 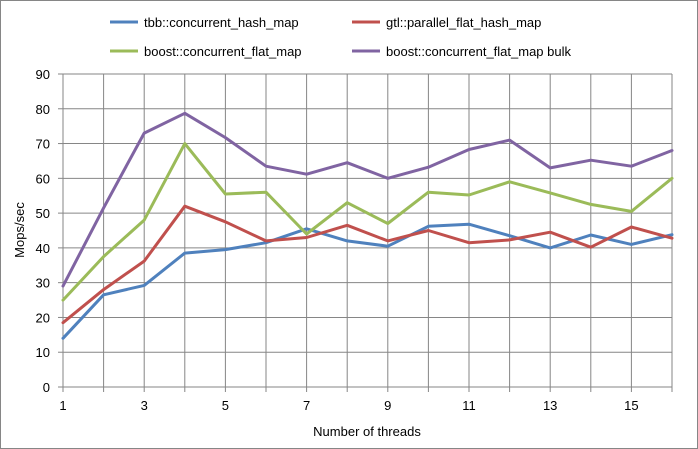 What do you see at coordinates (43, 109) in the screenshot?
I see `y-tick-label: 80` at bounding box center [43, 109].